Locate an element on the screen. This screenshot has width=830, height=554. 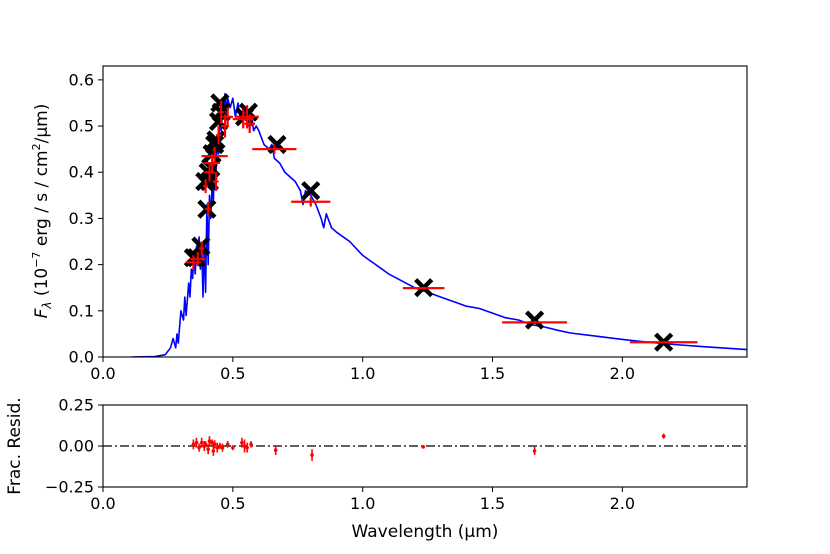
residuals-x-tick-label: 2.0 is located at coordinates (622, 503).